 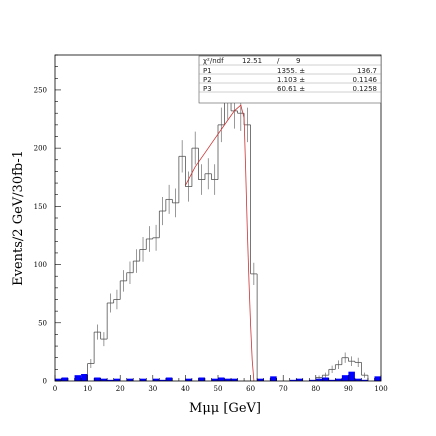 I want to click on y-tick-label: 150, so click(x=40, y=207).